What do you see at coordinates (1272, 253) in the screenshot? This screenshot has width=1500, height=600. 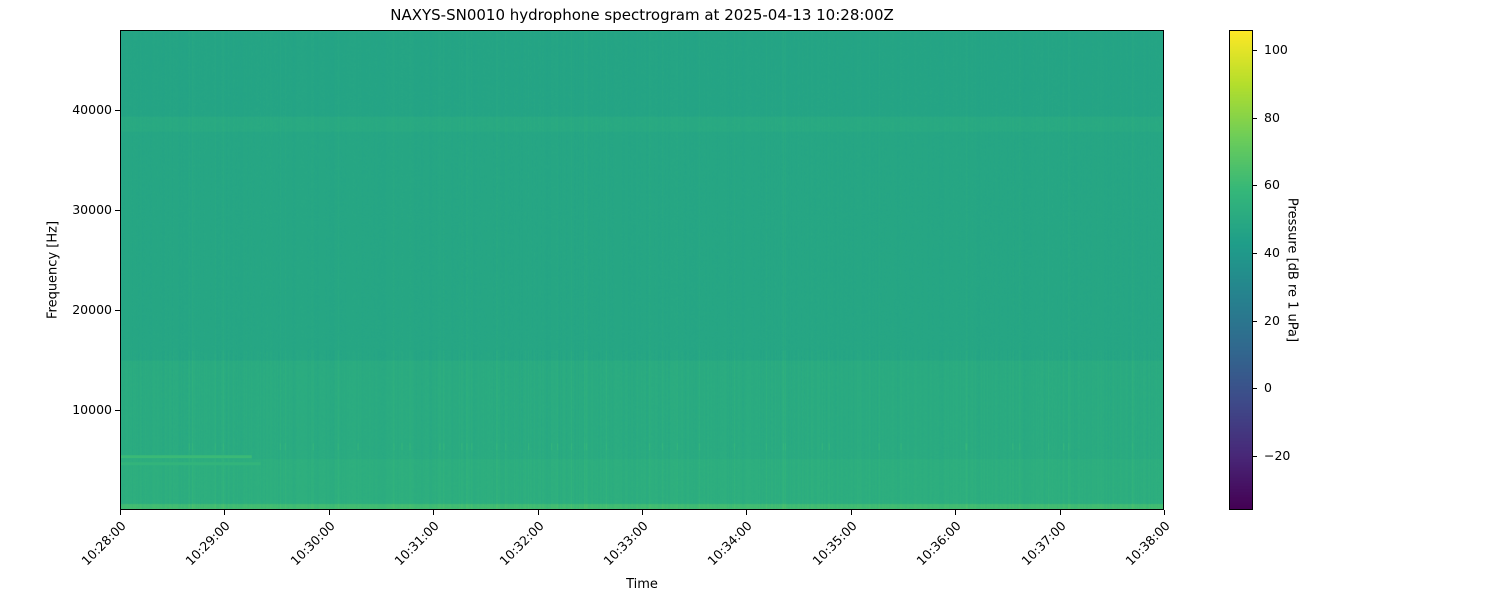 I see `colorbar-tick-label: 40` at bounding box center [1272, 253].